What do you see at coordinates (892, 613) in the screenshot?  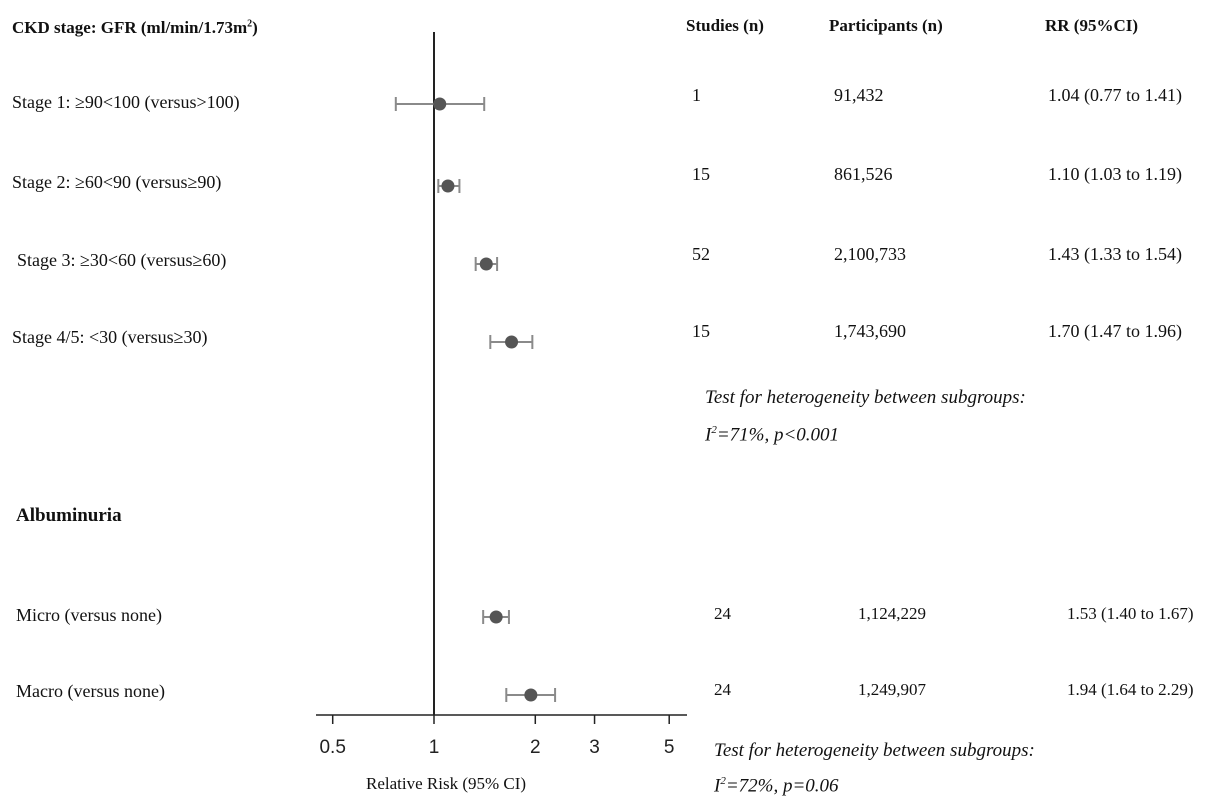 I see `participants-micro: 1,124,229` at bounding box center [892, 613].